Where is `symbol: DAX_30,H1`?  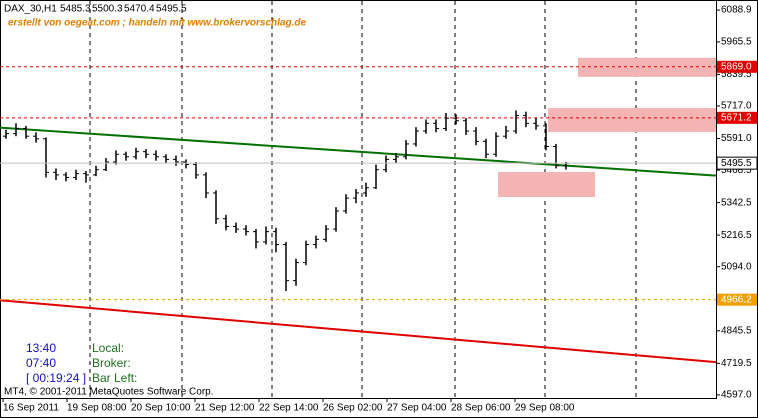
symbol: DAX_30,H1 is located at coordinates (30, 9).